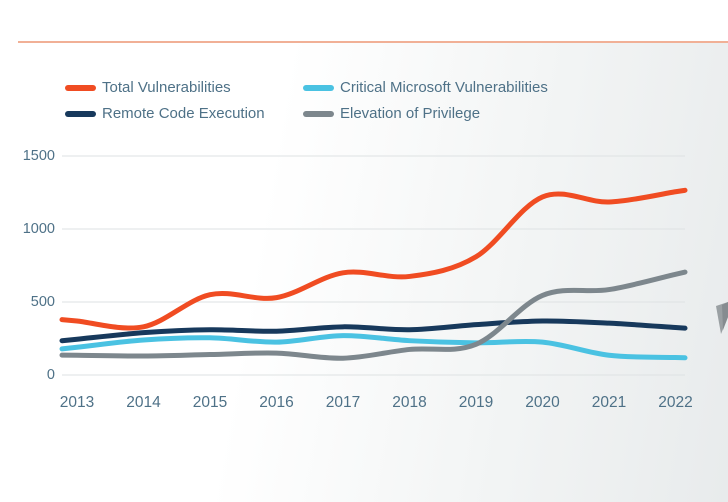 This screenshot has height=502, width=728. Describe the element at coordinates (542, 402) in the screenshot. I see `x-axis-tick-label: 2020` at that location.